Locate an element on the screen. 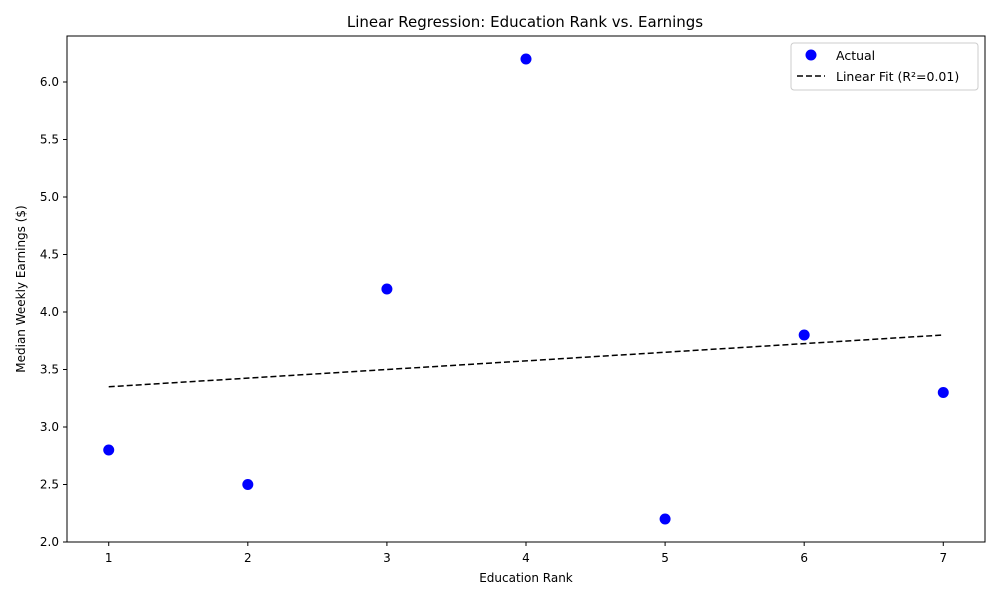 The height and width of the screenshot is (600, 1000). legend: Actual Linear Fit (R²=0.01) is located at coordinates (884, 66).